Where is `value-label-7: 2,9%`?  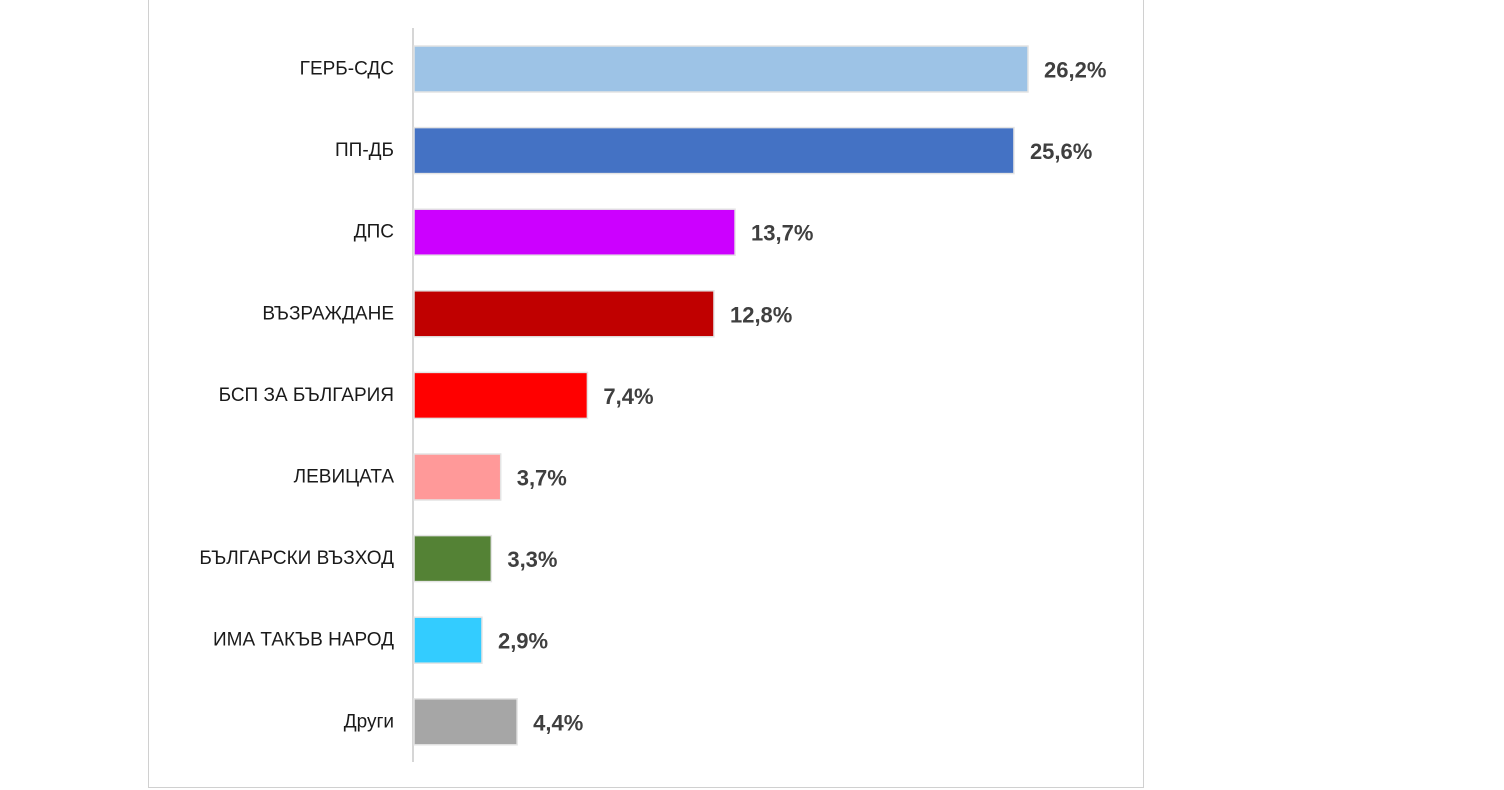
value-label-7: 2,9% is located at coordinates (523, 641).